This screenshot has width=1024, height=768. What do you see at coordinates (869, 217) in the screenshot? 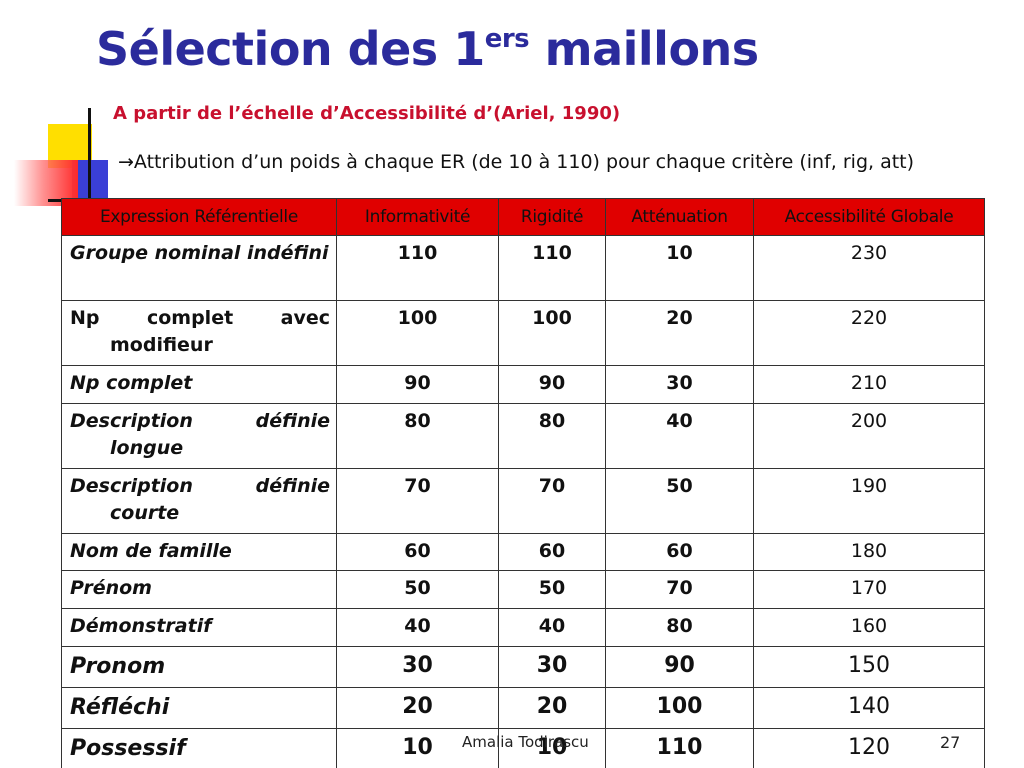
I see `header-accessibilite-globale: Accessibilité Globale` at bounding box center [869, 217].